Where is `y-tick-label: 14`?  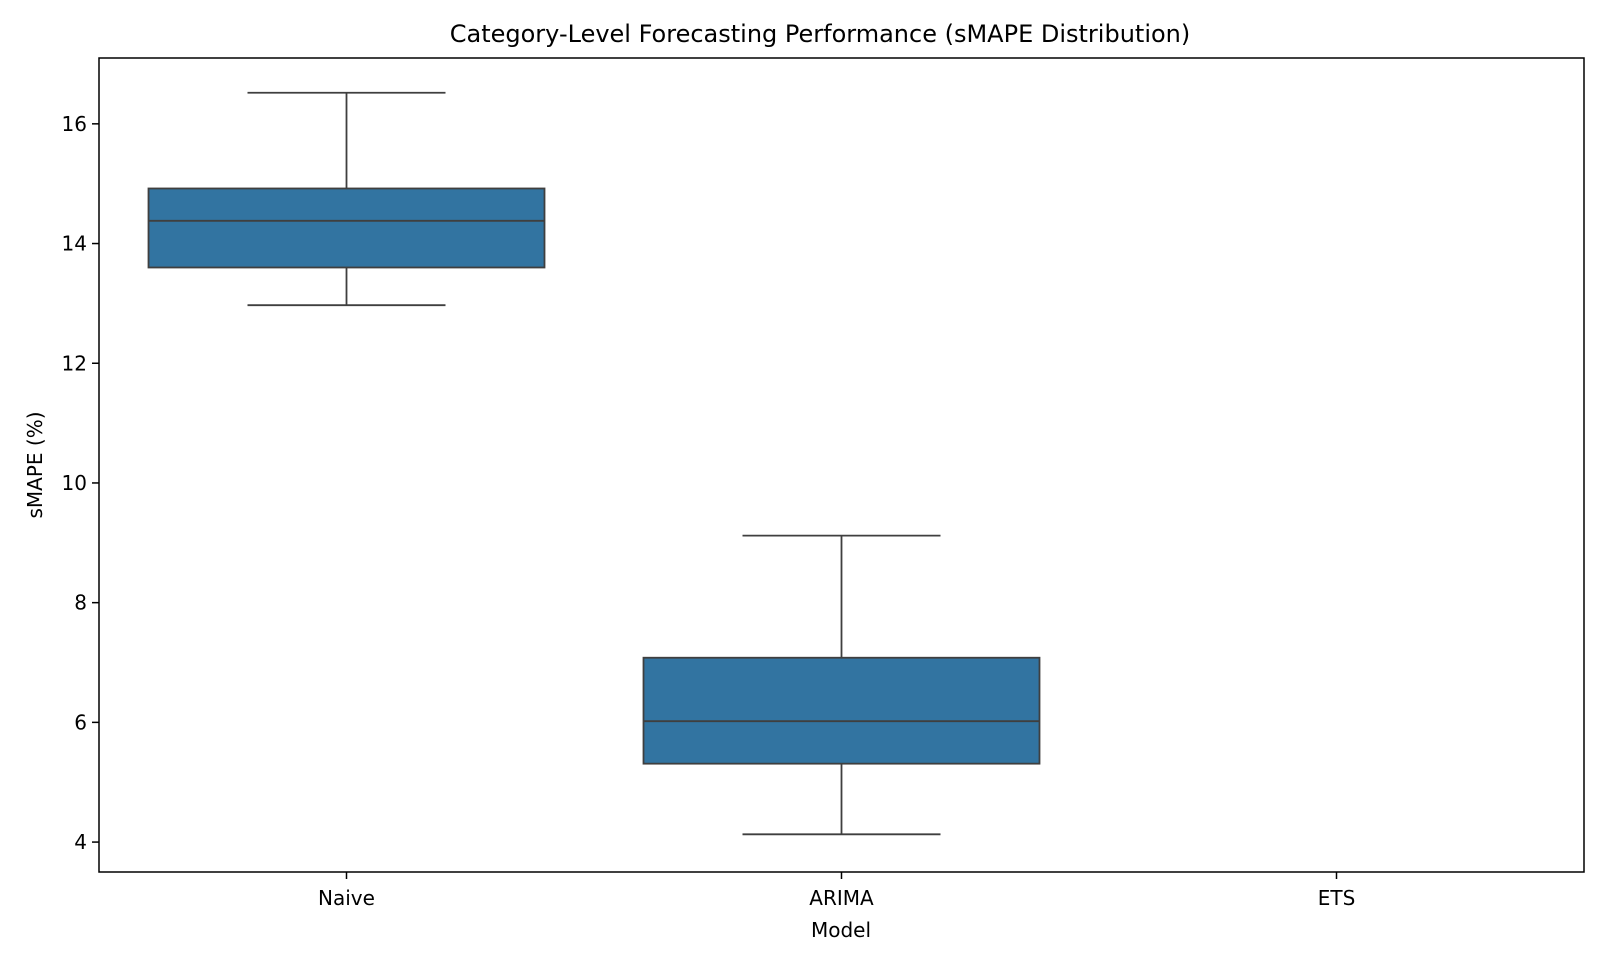
y-tick-label: 14 is located at coordinates (74, 244).